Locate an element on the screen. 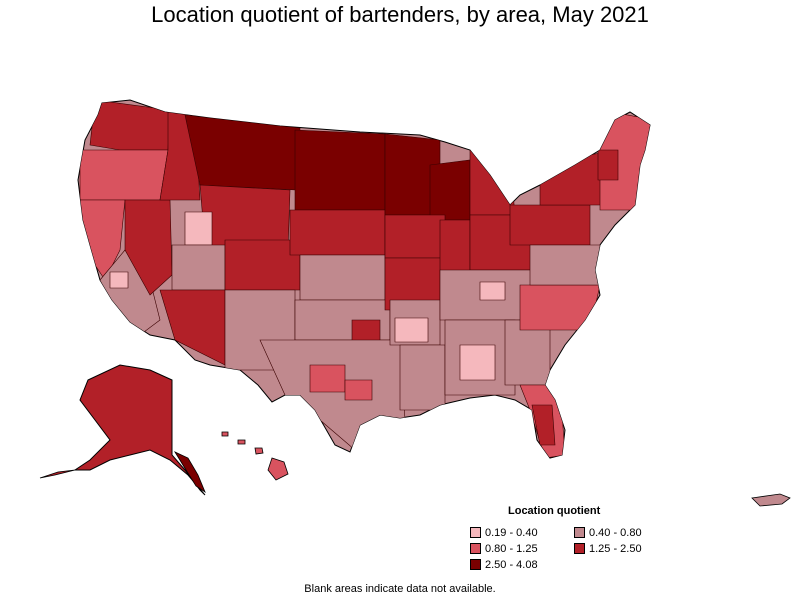 This screenshot has height=600, width=800. region-michigan is located at coordinates (492, 182).